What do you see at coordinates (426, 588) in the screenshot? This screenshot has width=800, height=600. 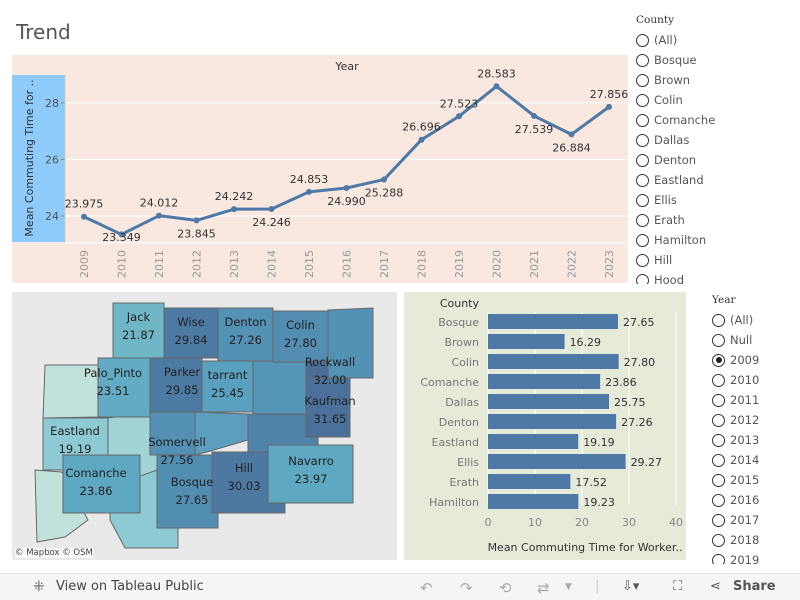 I see `undo-icon: ↶` at bounding box center [426, 588].